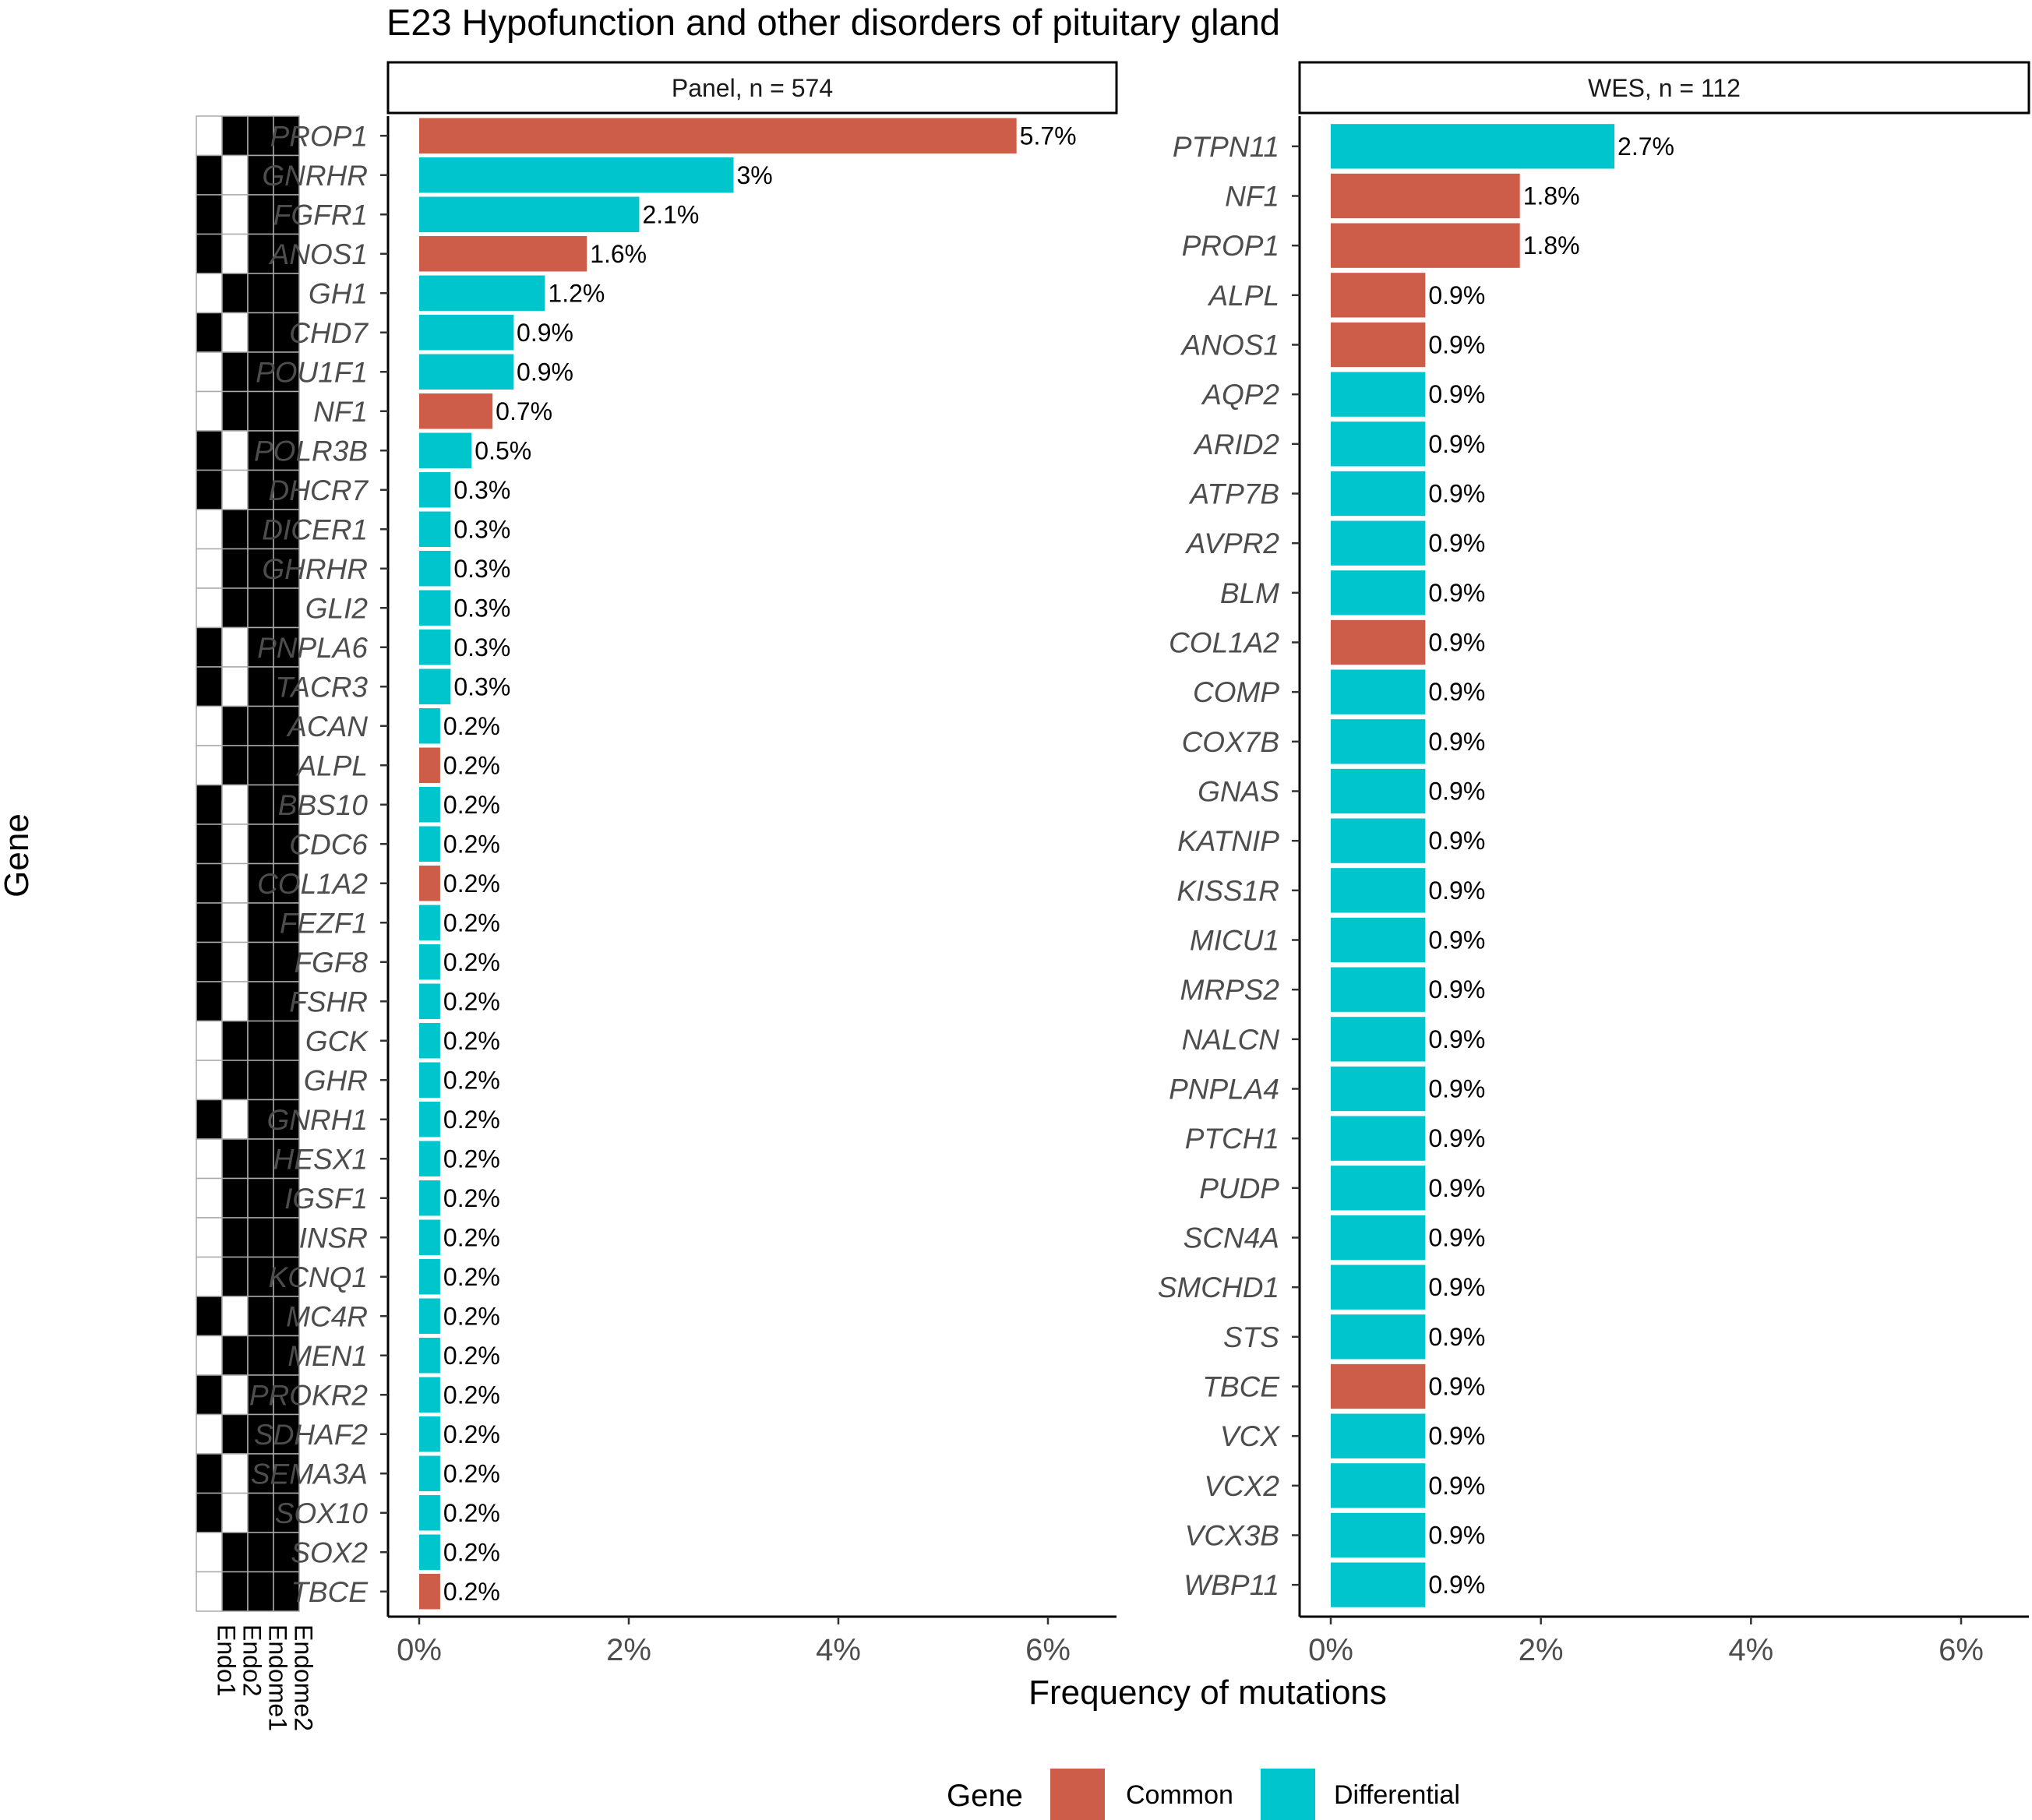 The width and height of the screenshot is (2032, 1820). I want to click on gene-label: PROKR2, so click(309, 1395).